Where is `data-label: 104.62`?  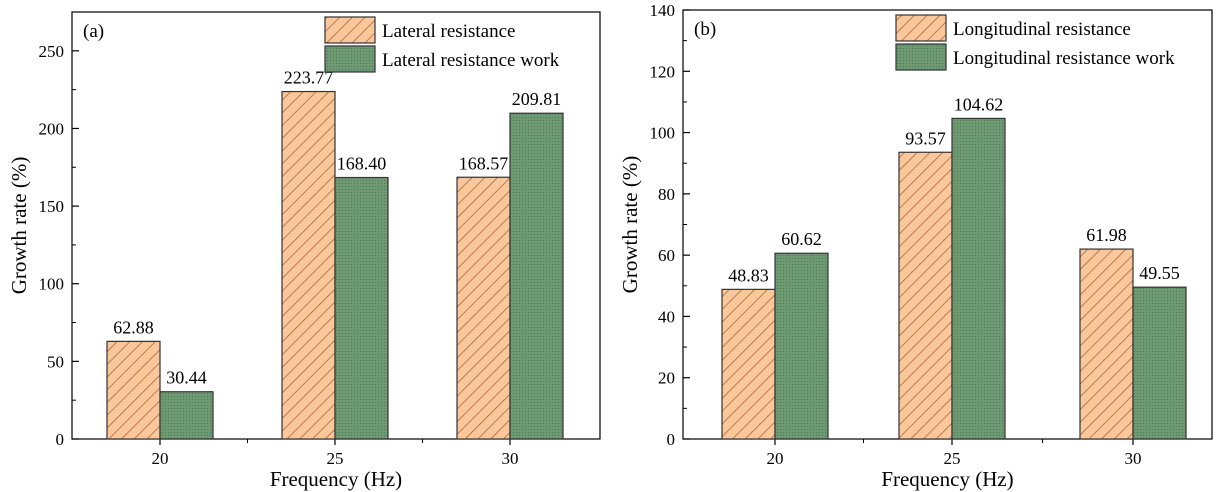 data-label: 104.62 is located at coordinates (979, 104).